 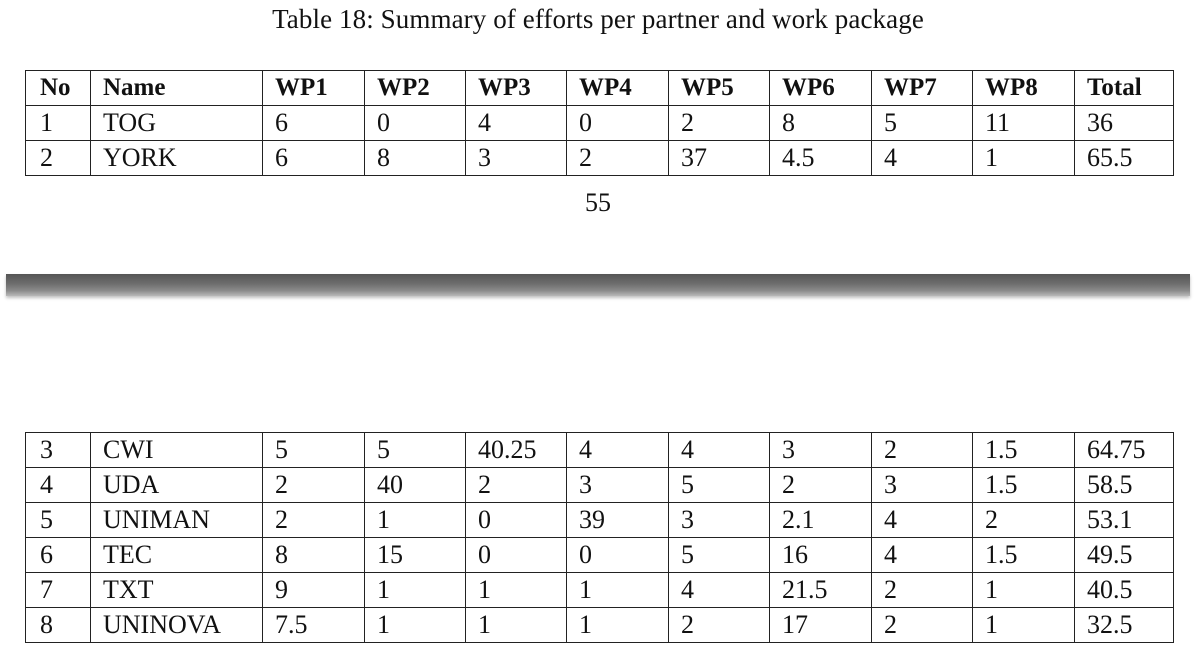 I want to click on cell-wp6: 21.5, so click(x=820, y=590).